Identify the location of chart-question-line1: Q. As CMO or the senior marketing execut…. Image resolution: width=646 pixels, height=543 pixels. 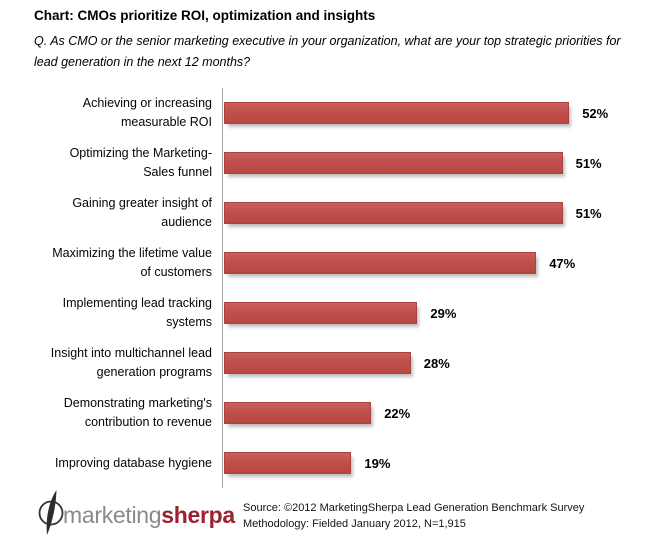
(327, 41).